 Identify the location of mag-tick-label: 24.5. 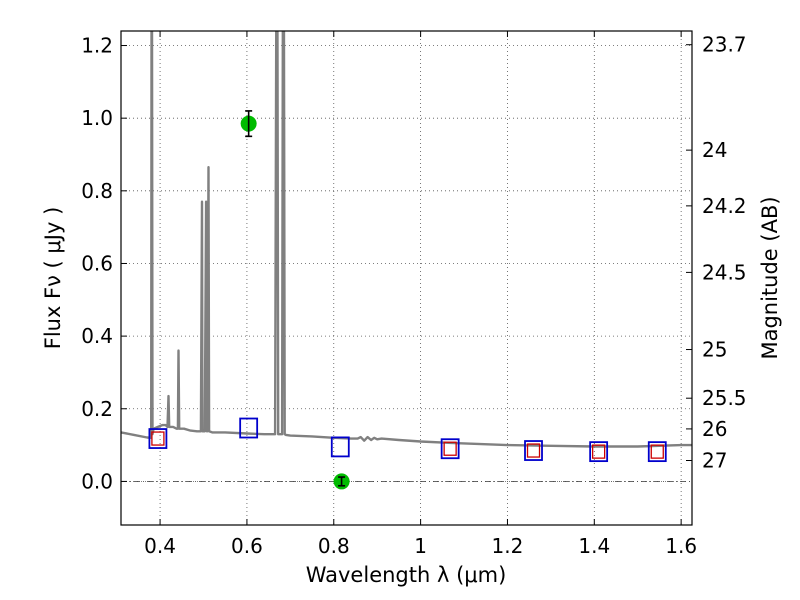
(724, 272).